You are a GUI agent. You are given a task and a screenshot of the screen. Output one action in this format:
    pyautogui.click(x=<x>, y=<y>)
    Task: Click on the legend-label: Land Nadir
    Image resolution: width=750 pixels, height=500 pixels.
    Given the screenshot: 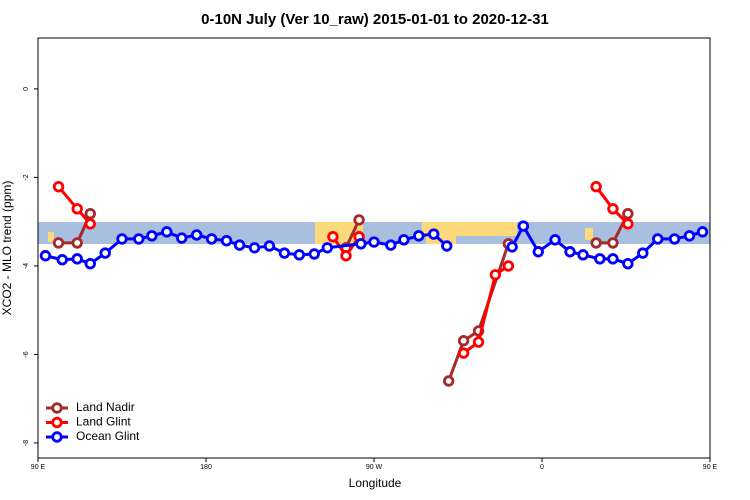 What is the action you would take?
    pyautogui.click(x=105, y=407)
    